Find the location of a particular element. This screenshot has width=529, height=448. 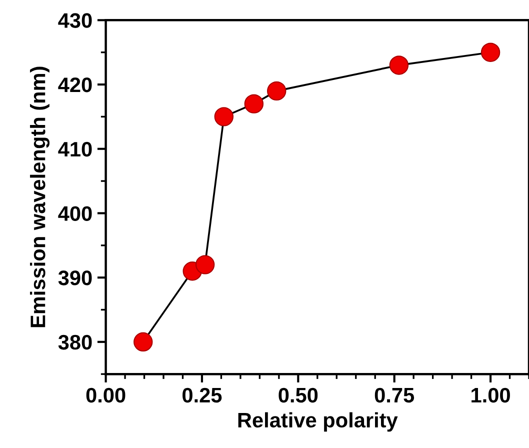

y-tick-label: 380 is located at coordinates (75, 342).